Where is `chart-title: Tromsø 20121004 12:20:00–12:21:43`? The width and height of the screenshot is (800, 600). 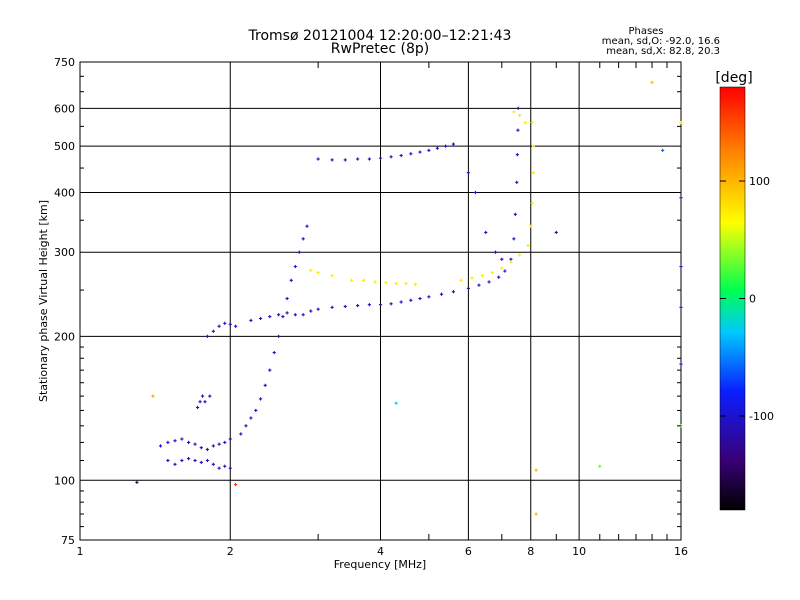 chart-title: Tromsø 20121004 12:20:00–12:21:43 is located at coordinates (380, 36).